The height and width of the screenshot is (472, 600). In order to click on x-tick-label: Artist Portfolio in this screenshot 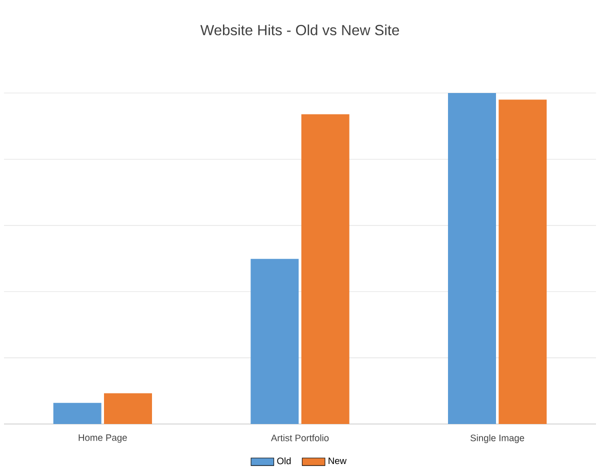, I will do `click(299, 438)`.